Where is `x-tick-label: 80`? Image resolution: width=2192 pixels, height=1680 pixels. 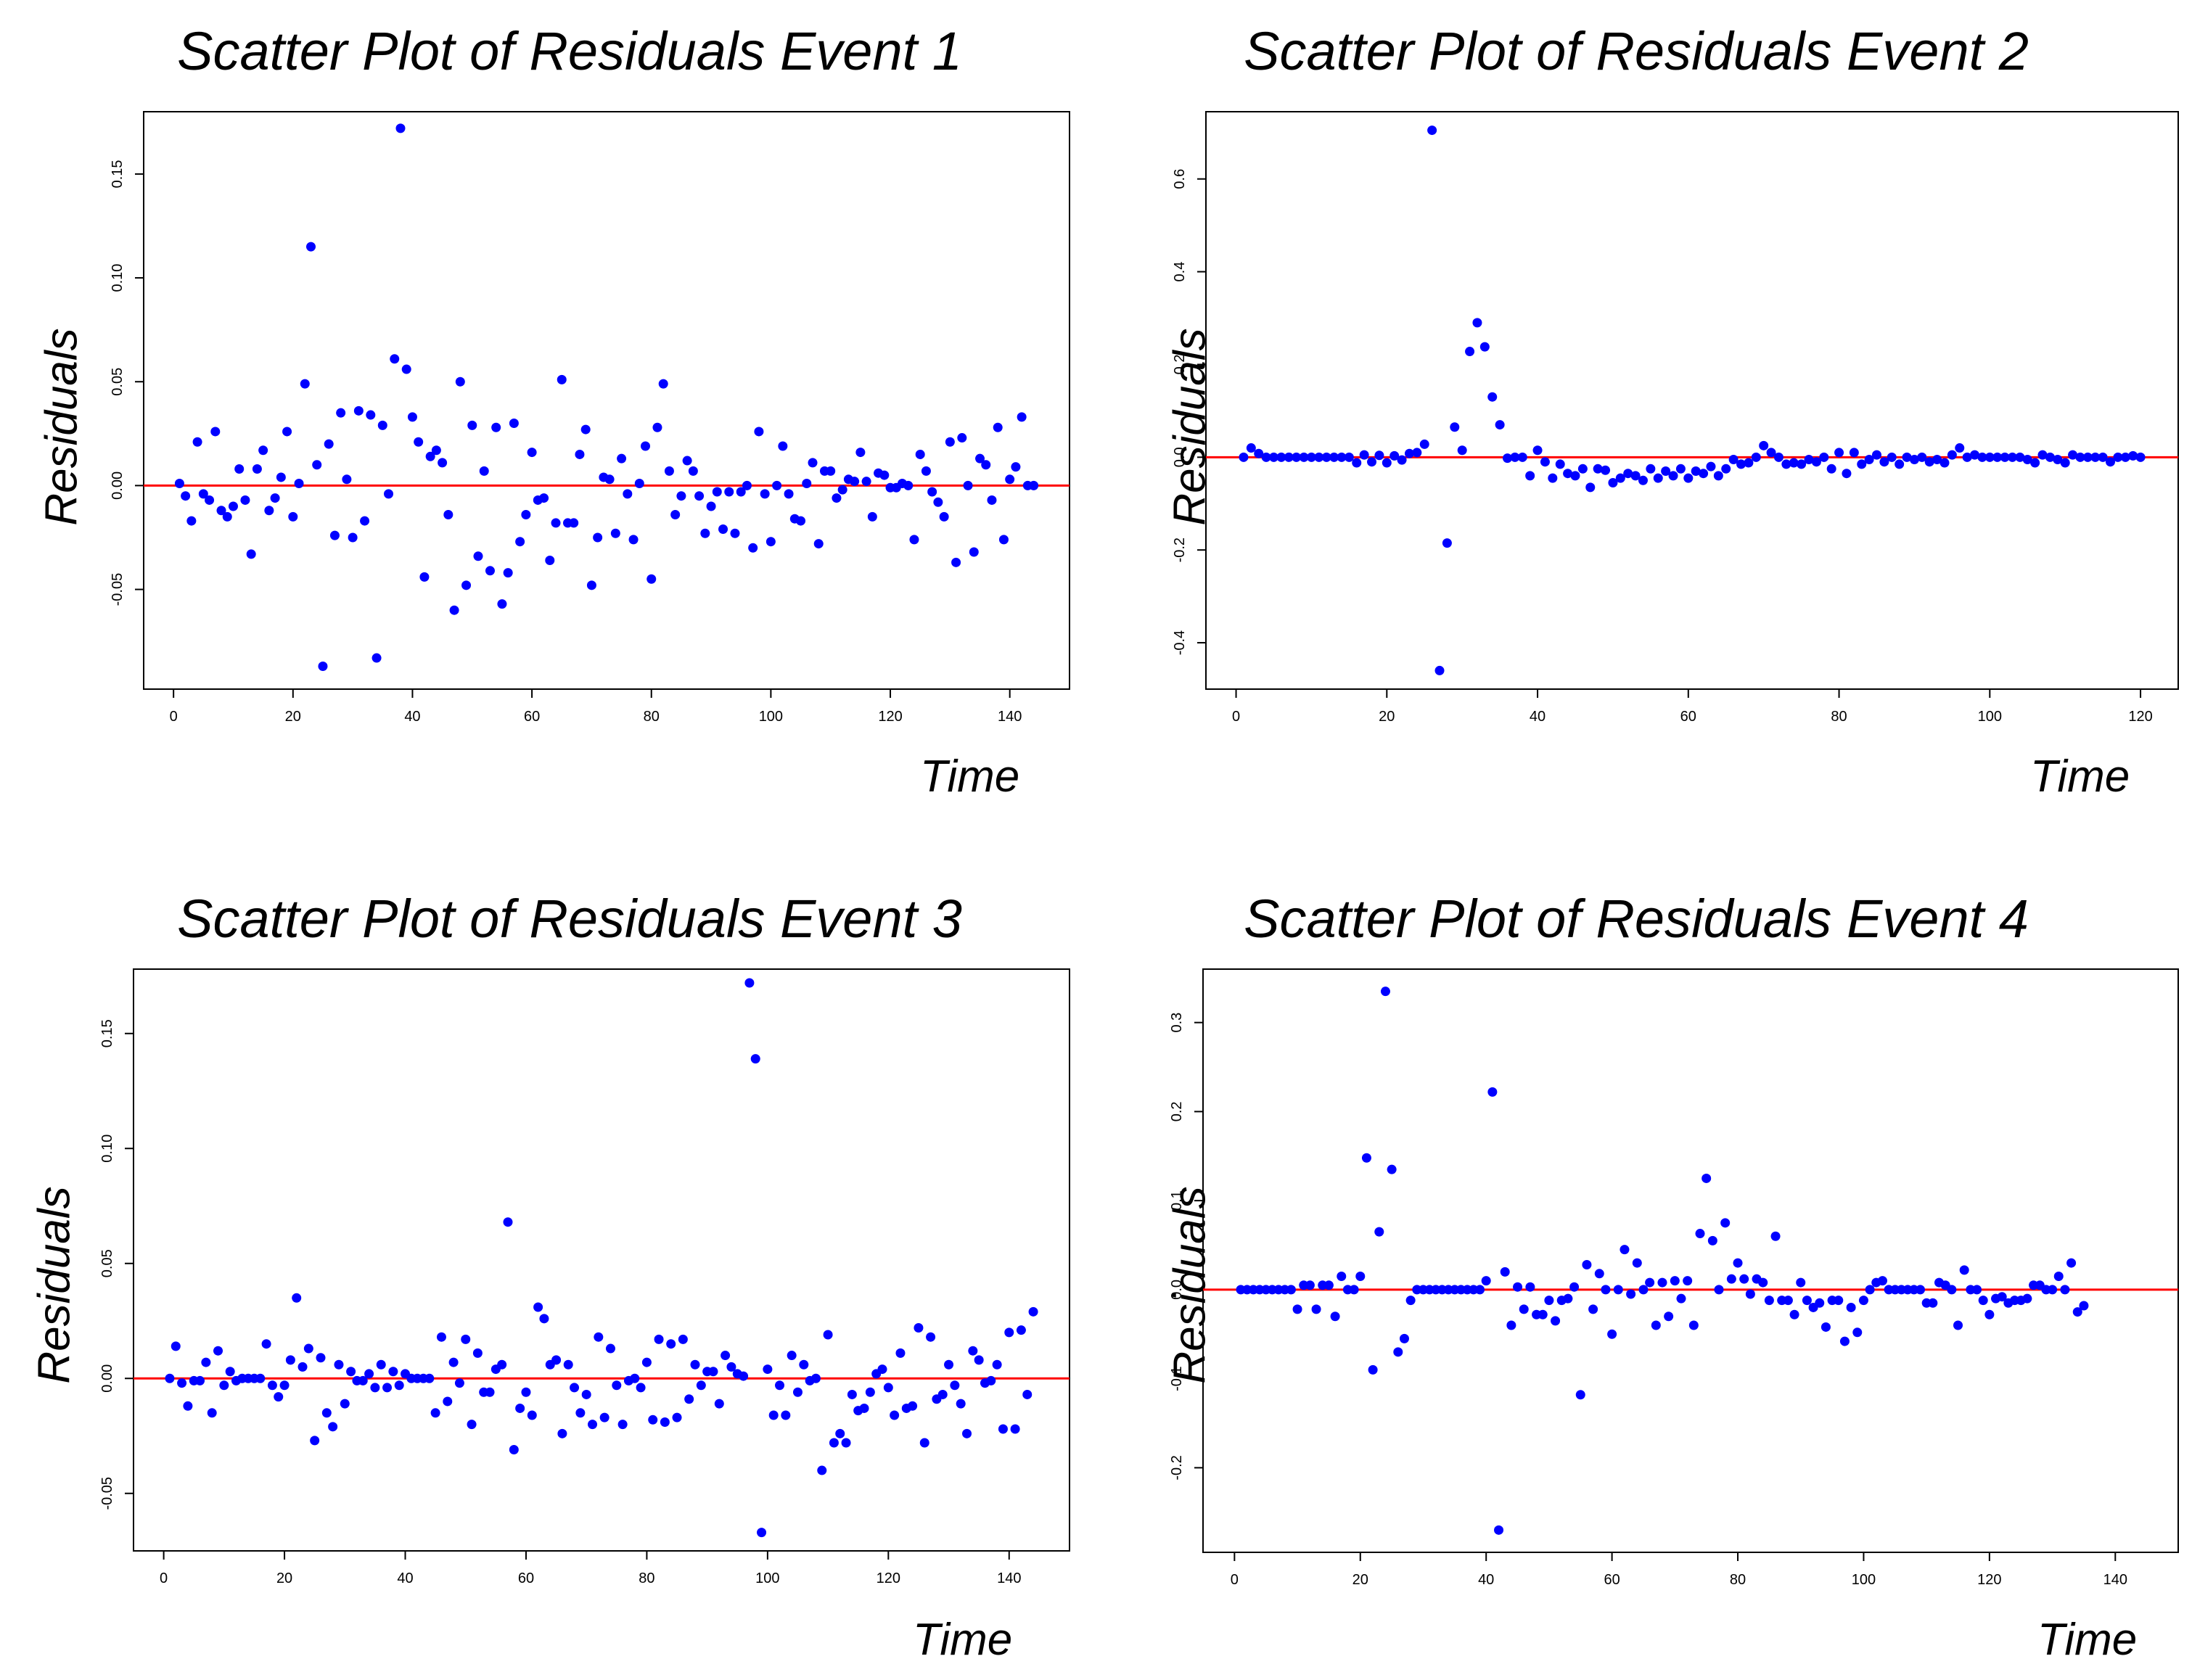 x-tick-label: 80 is located at coordinates (1839, 717).